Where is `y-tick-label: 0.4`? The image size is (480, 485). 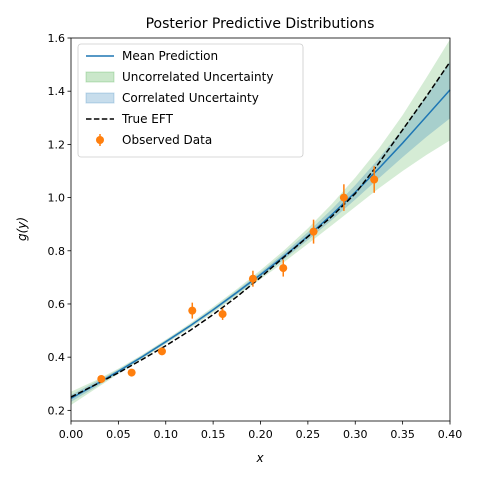 y-tick-label: 0.4 is located at coordinates (57, 357).